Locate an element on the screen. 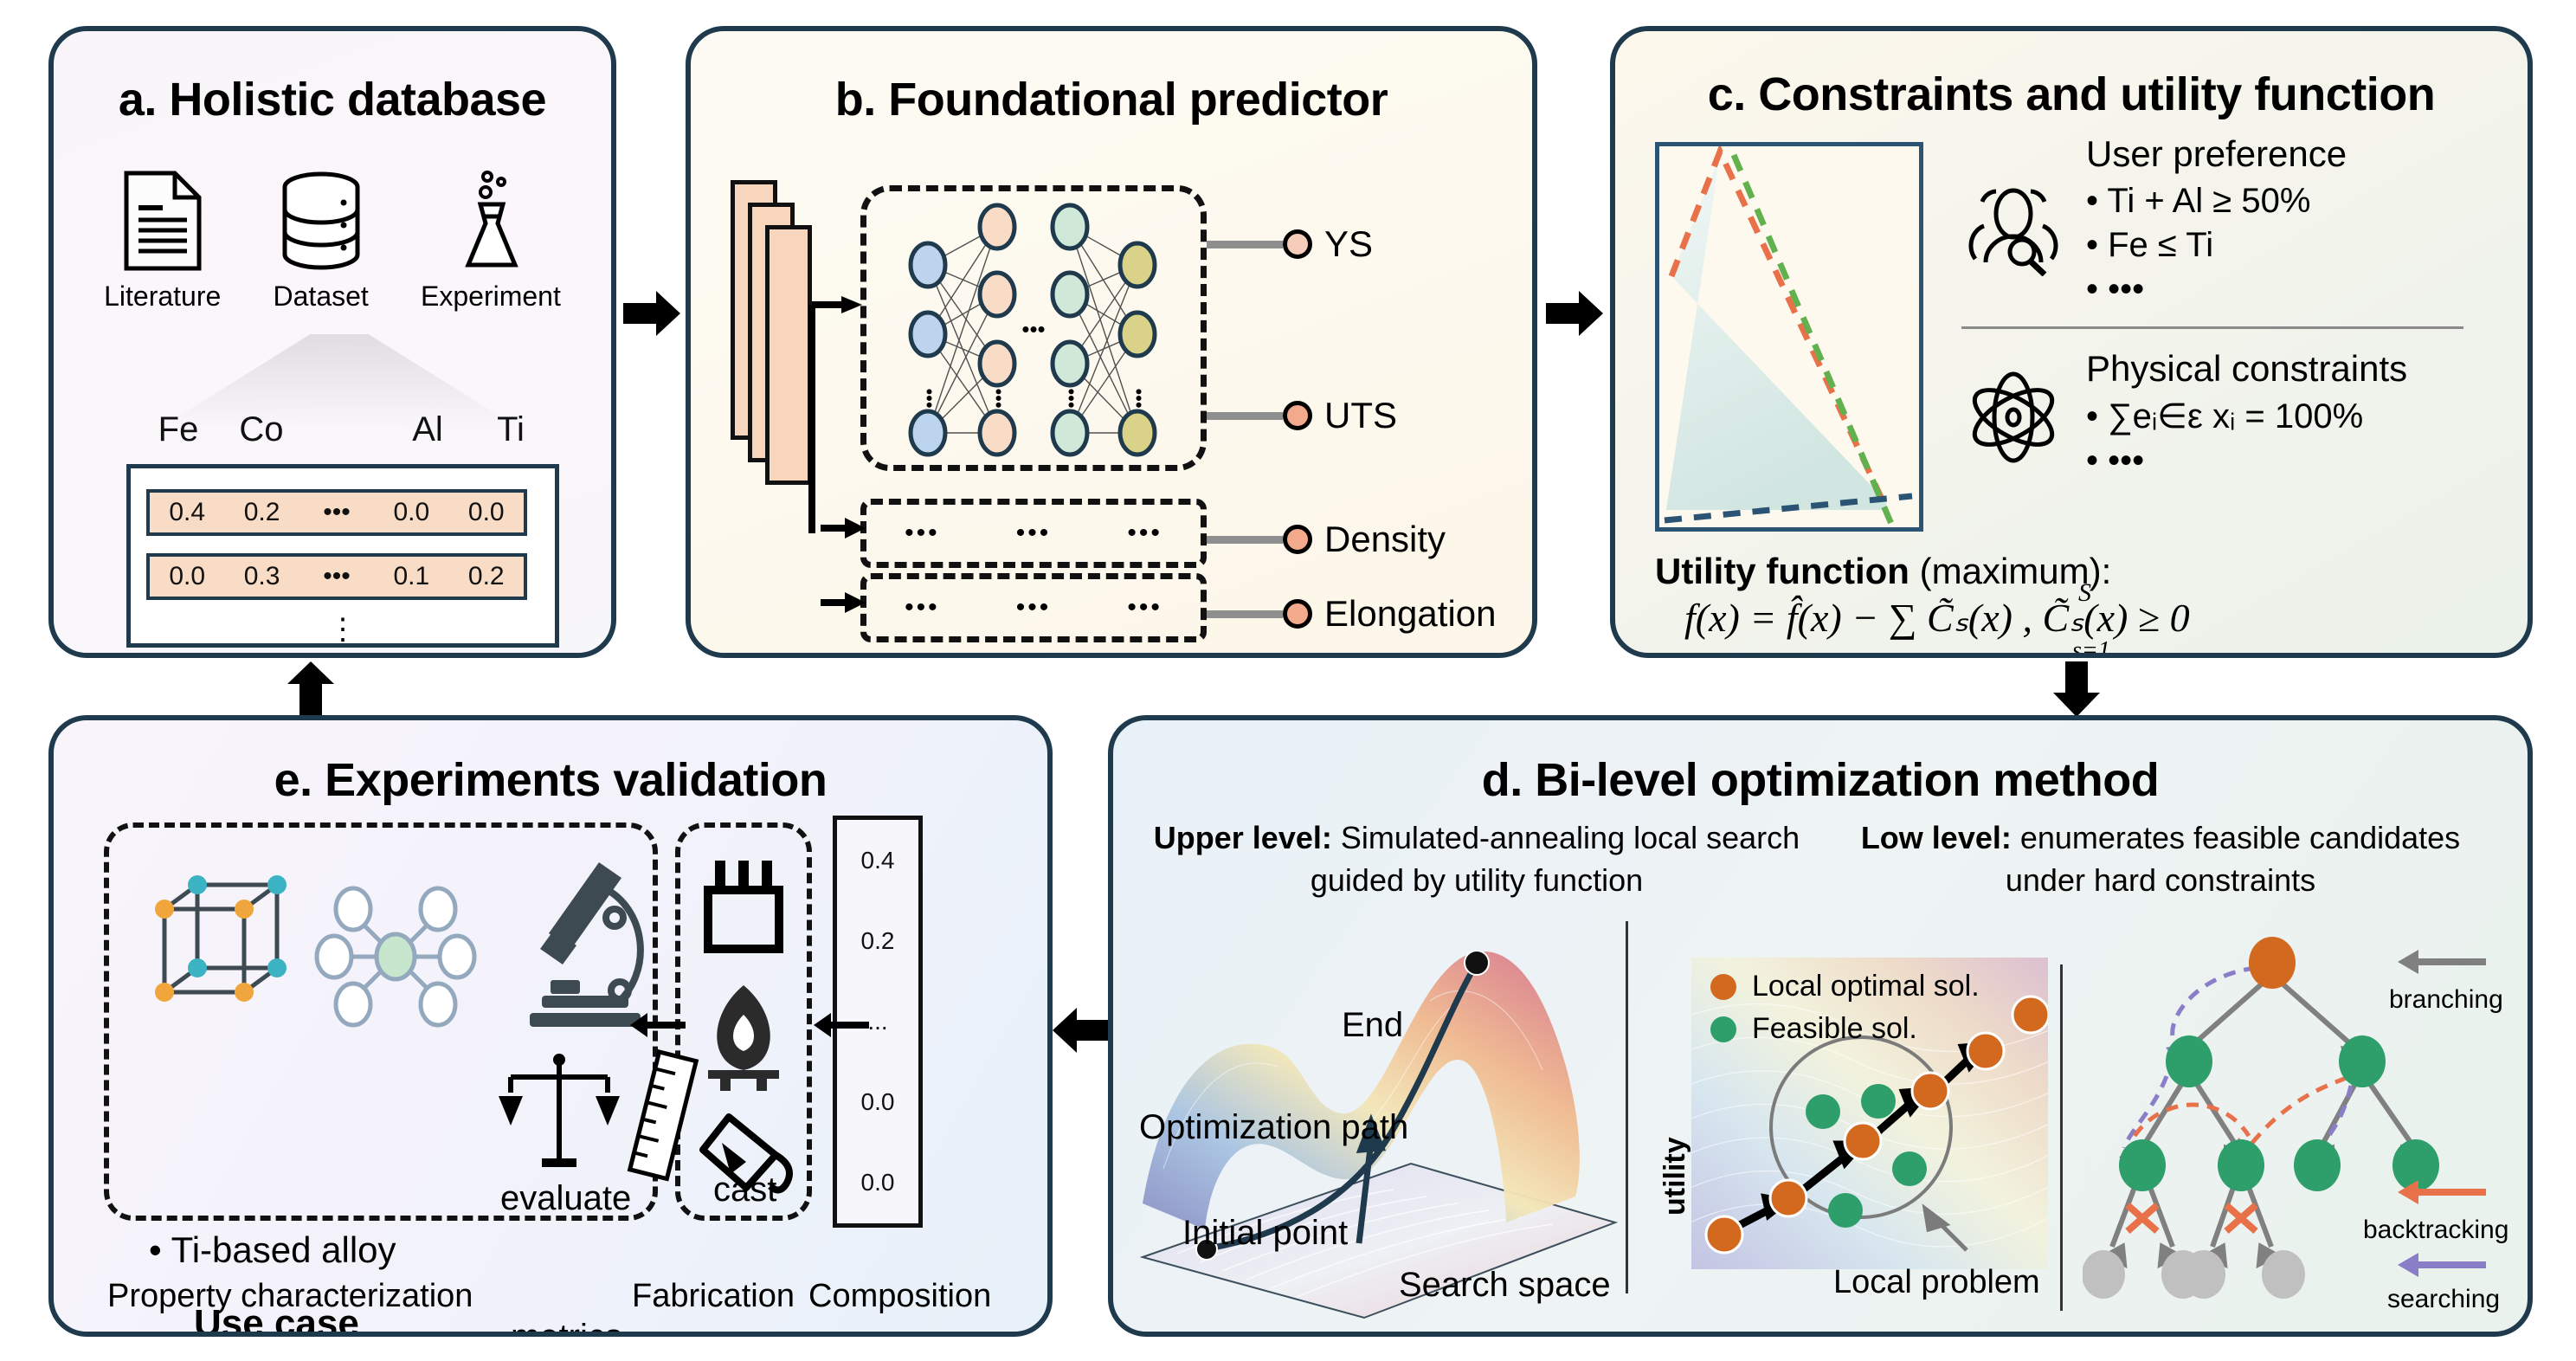 This screenshot has width=2576, height=1361. composition-value: 0.2 is located at coordinates (877, 940).